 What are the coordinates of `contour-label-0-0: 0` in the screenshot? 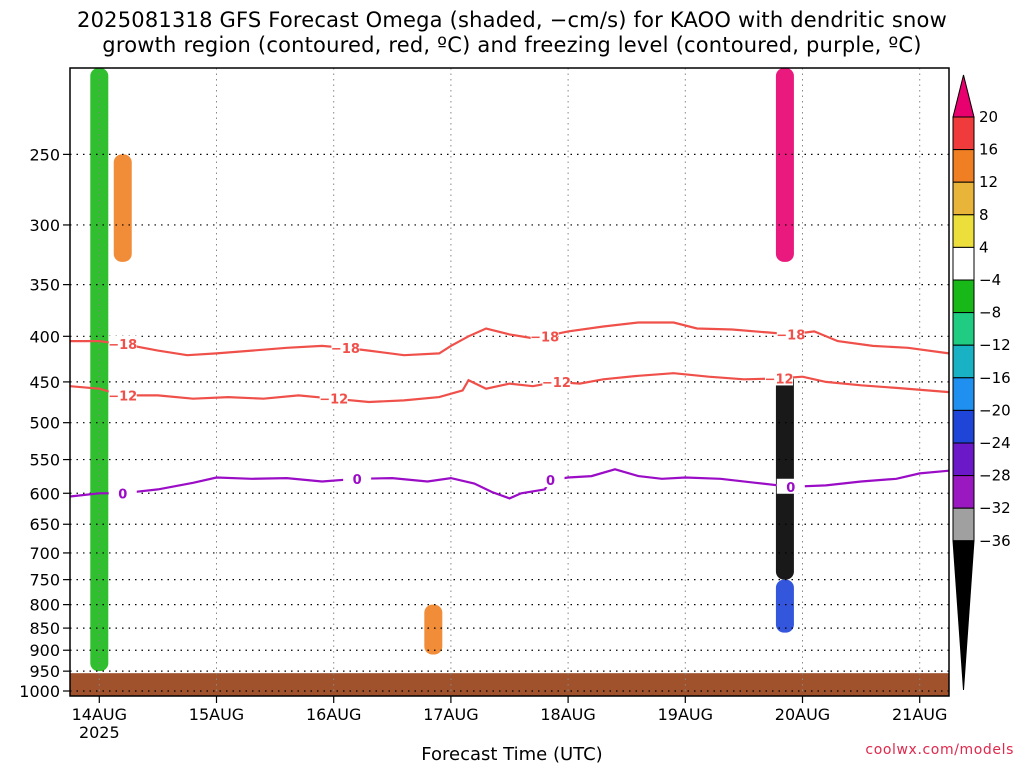 It's located at (122, 494).